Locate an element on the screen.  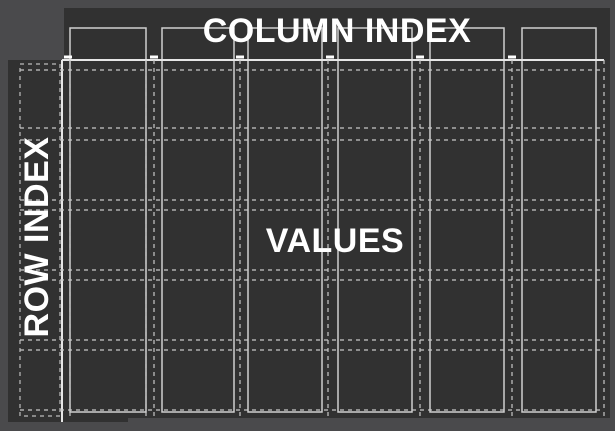
values-label: VALUES is located at coordinates (335, 241).